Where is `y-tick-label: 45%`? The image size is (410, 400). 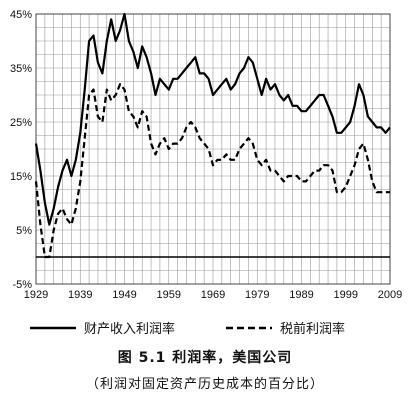 y-tick-label: 45% is located at coordinates (21, 15).